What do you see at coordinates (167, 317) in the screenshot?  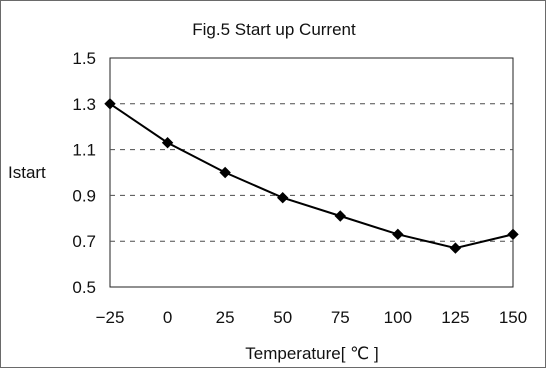 I see `x-tick-label: 0` at bounding box center [167, 317].